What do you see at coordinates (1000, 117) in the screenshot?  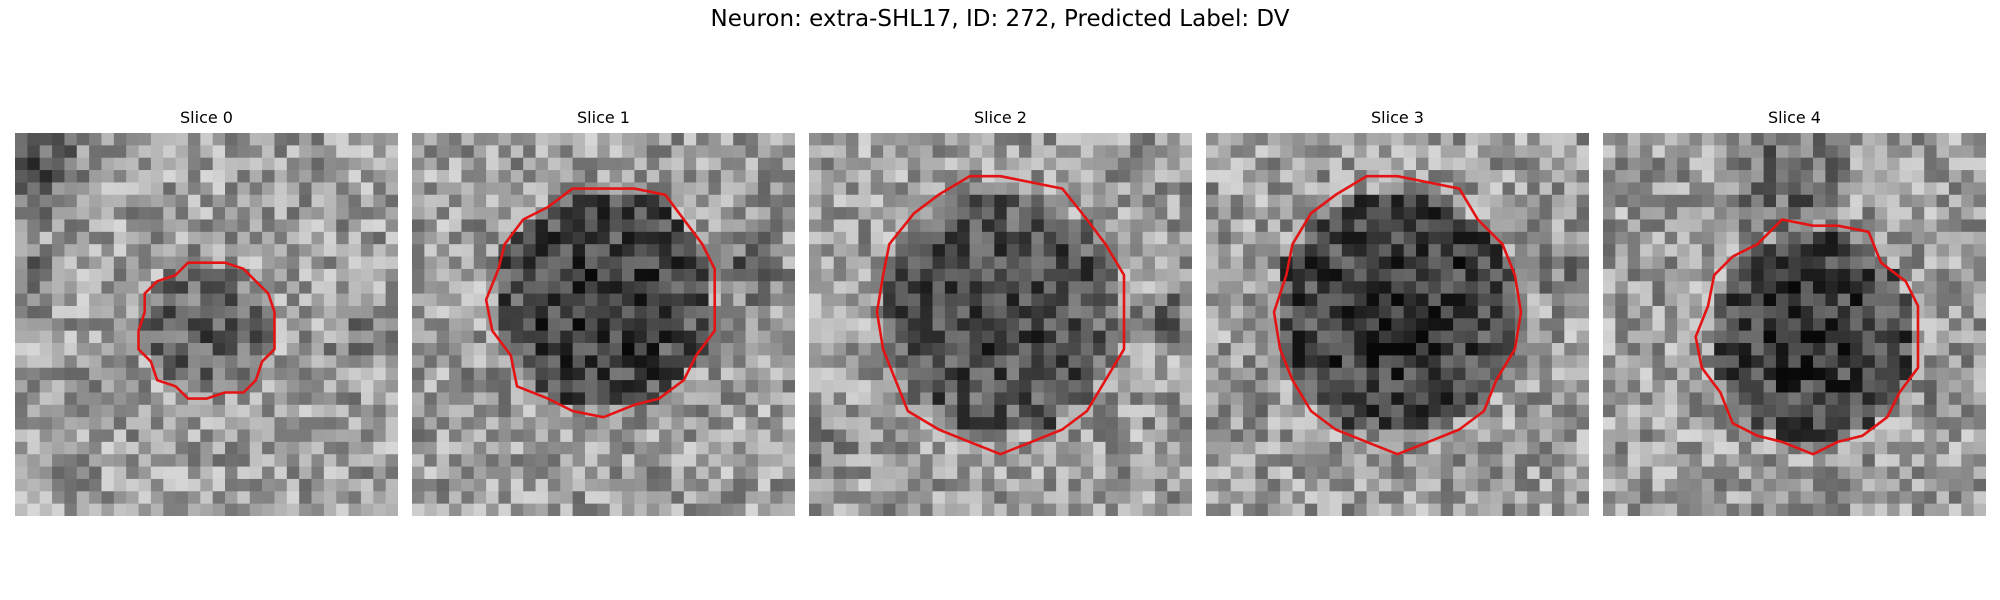 I see `slice-title-2: Slice 2` at bounding box center [1000, 117].